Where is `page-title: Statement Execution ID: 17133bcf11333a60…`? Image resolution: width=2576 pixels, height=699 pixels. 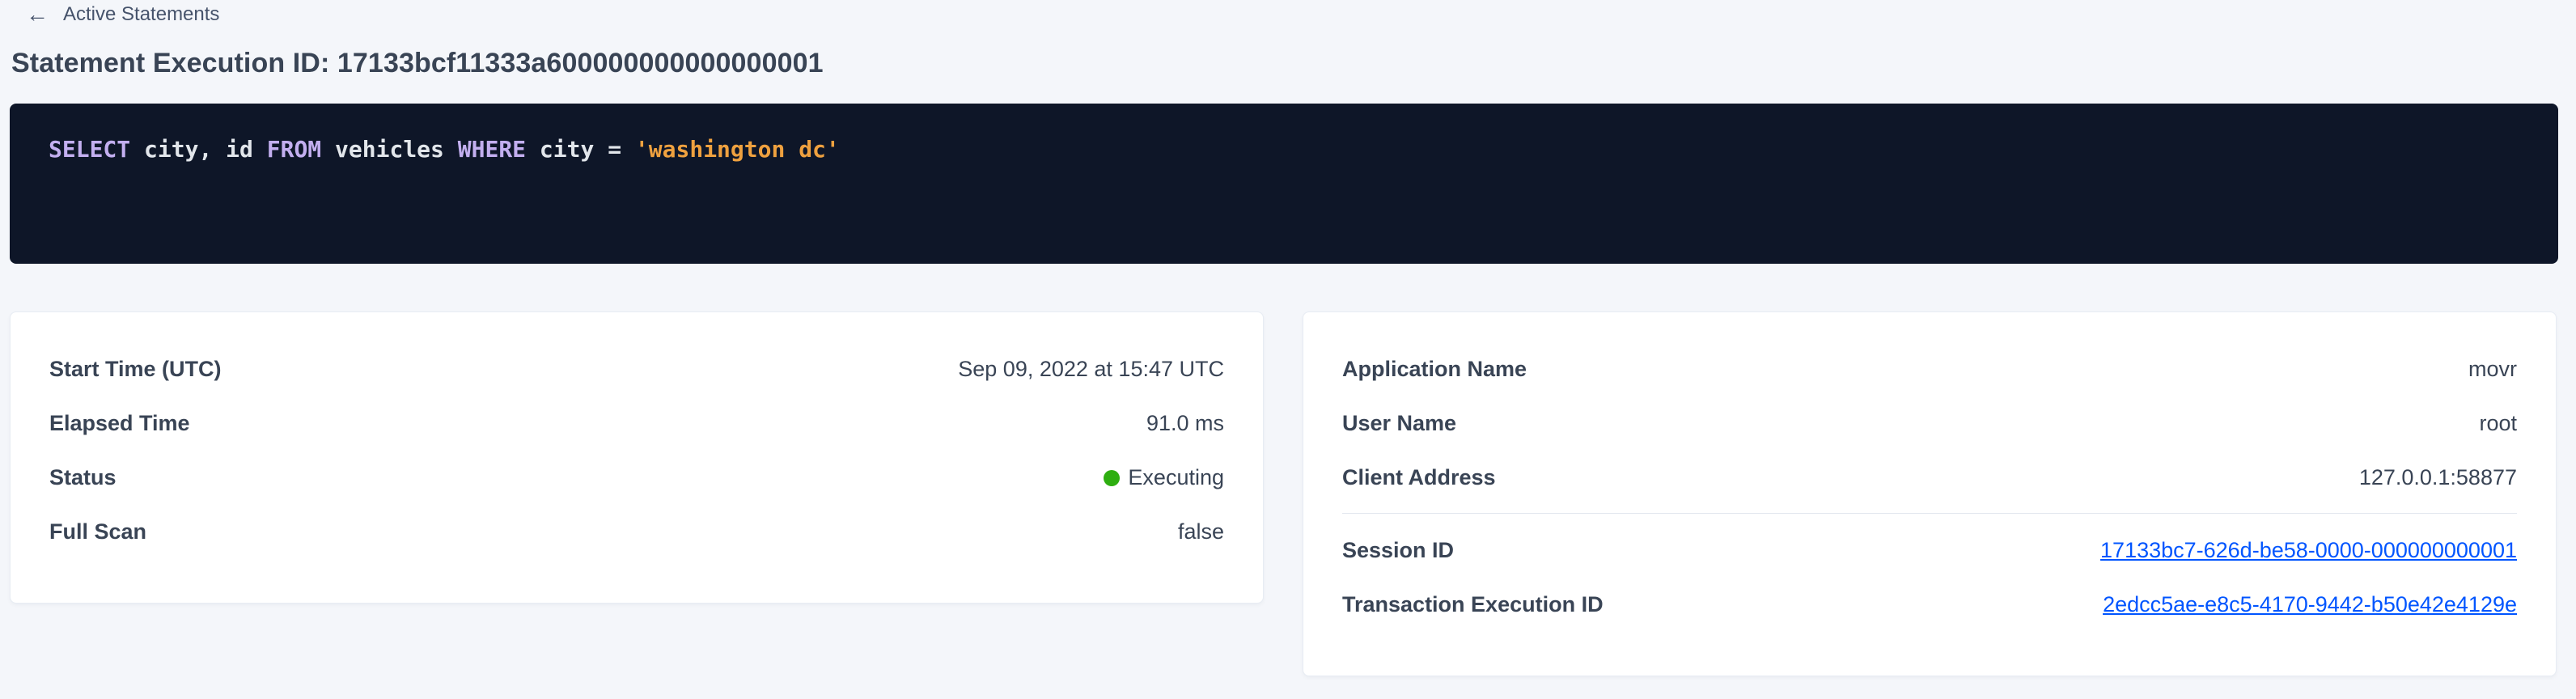 page-title: Statement Execution ID: 17133bcf11333a60… is located at coordinates (417, 63).